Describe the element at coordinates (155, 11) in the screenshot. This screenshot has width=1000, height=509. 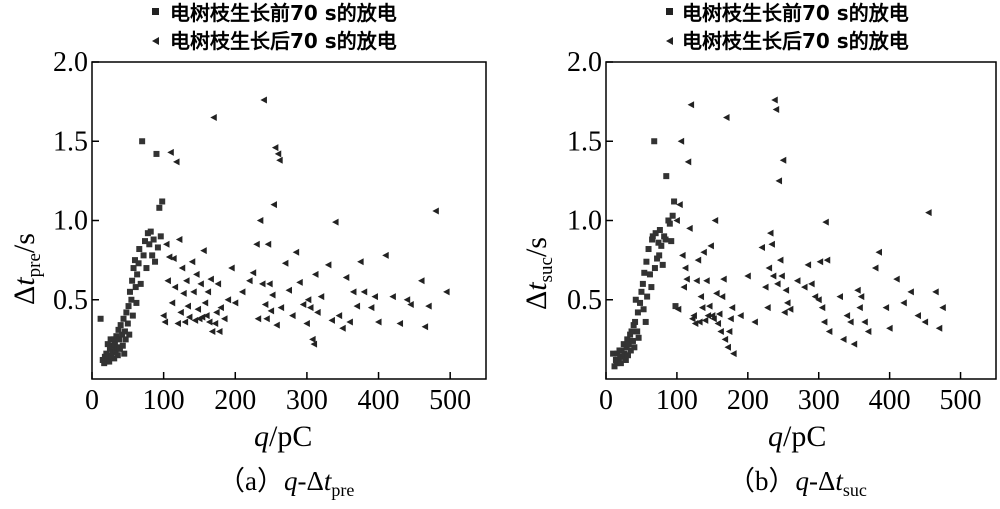
I see `legend-square-marker` at that location.